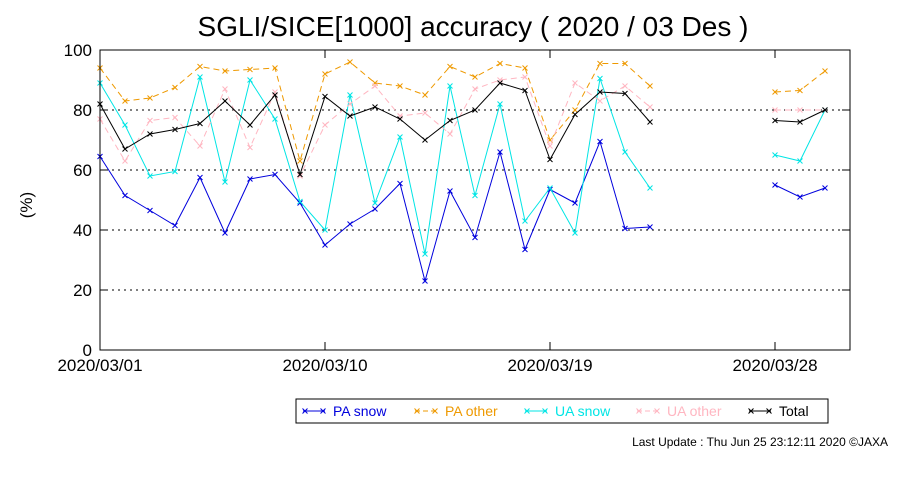  I want to click on y-tick-label: 40, so click(82, 230).